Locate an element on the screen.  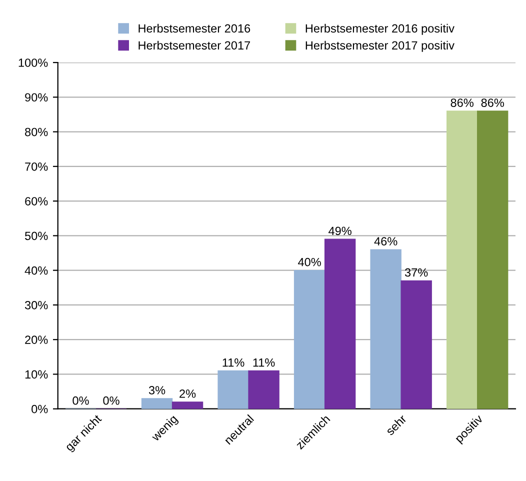
y-tick-label: 90% is located at coordinates (36, 97).